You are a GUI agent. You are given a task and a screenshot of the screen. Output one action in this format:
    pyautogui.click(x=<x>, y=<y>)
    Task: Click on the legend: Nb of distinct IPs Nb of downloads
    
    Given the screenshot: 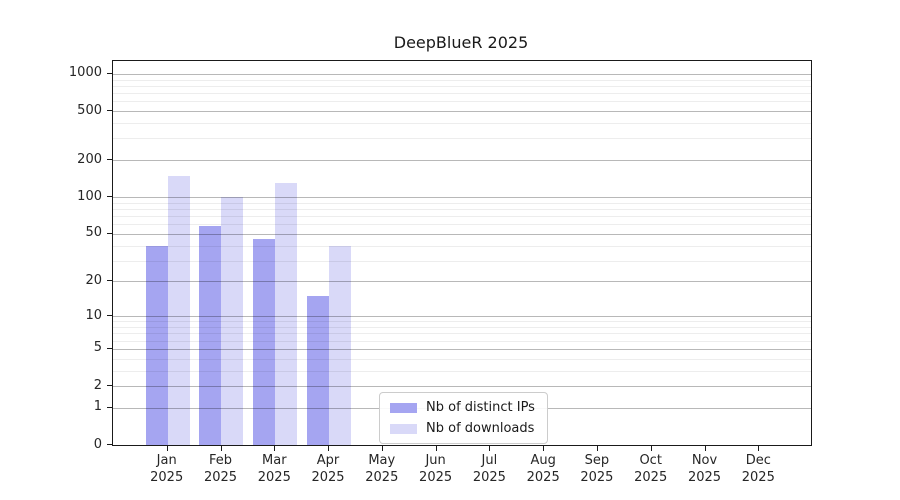 What is the action you would take?
    pyautogui.click(x=463, y=418)
    